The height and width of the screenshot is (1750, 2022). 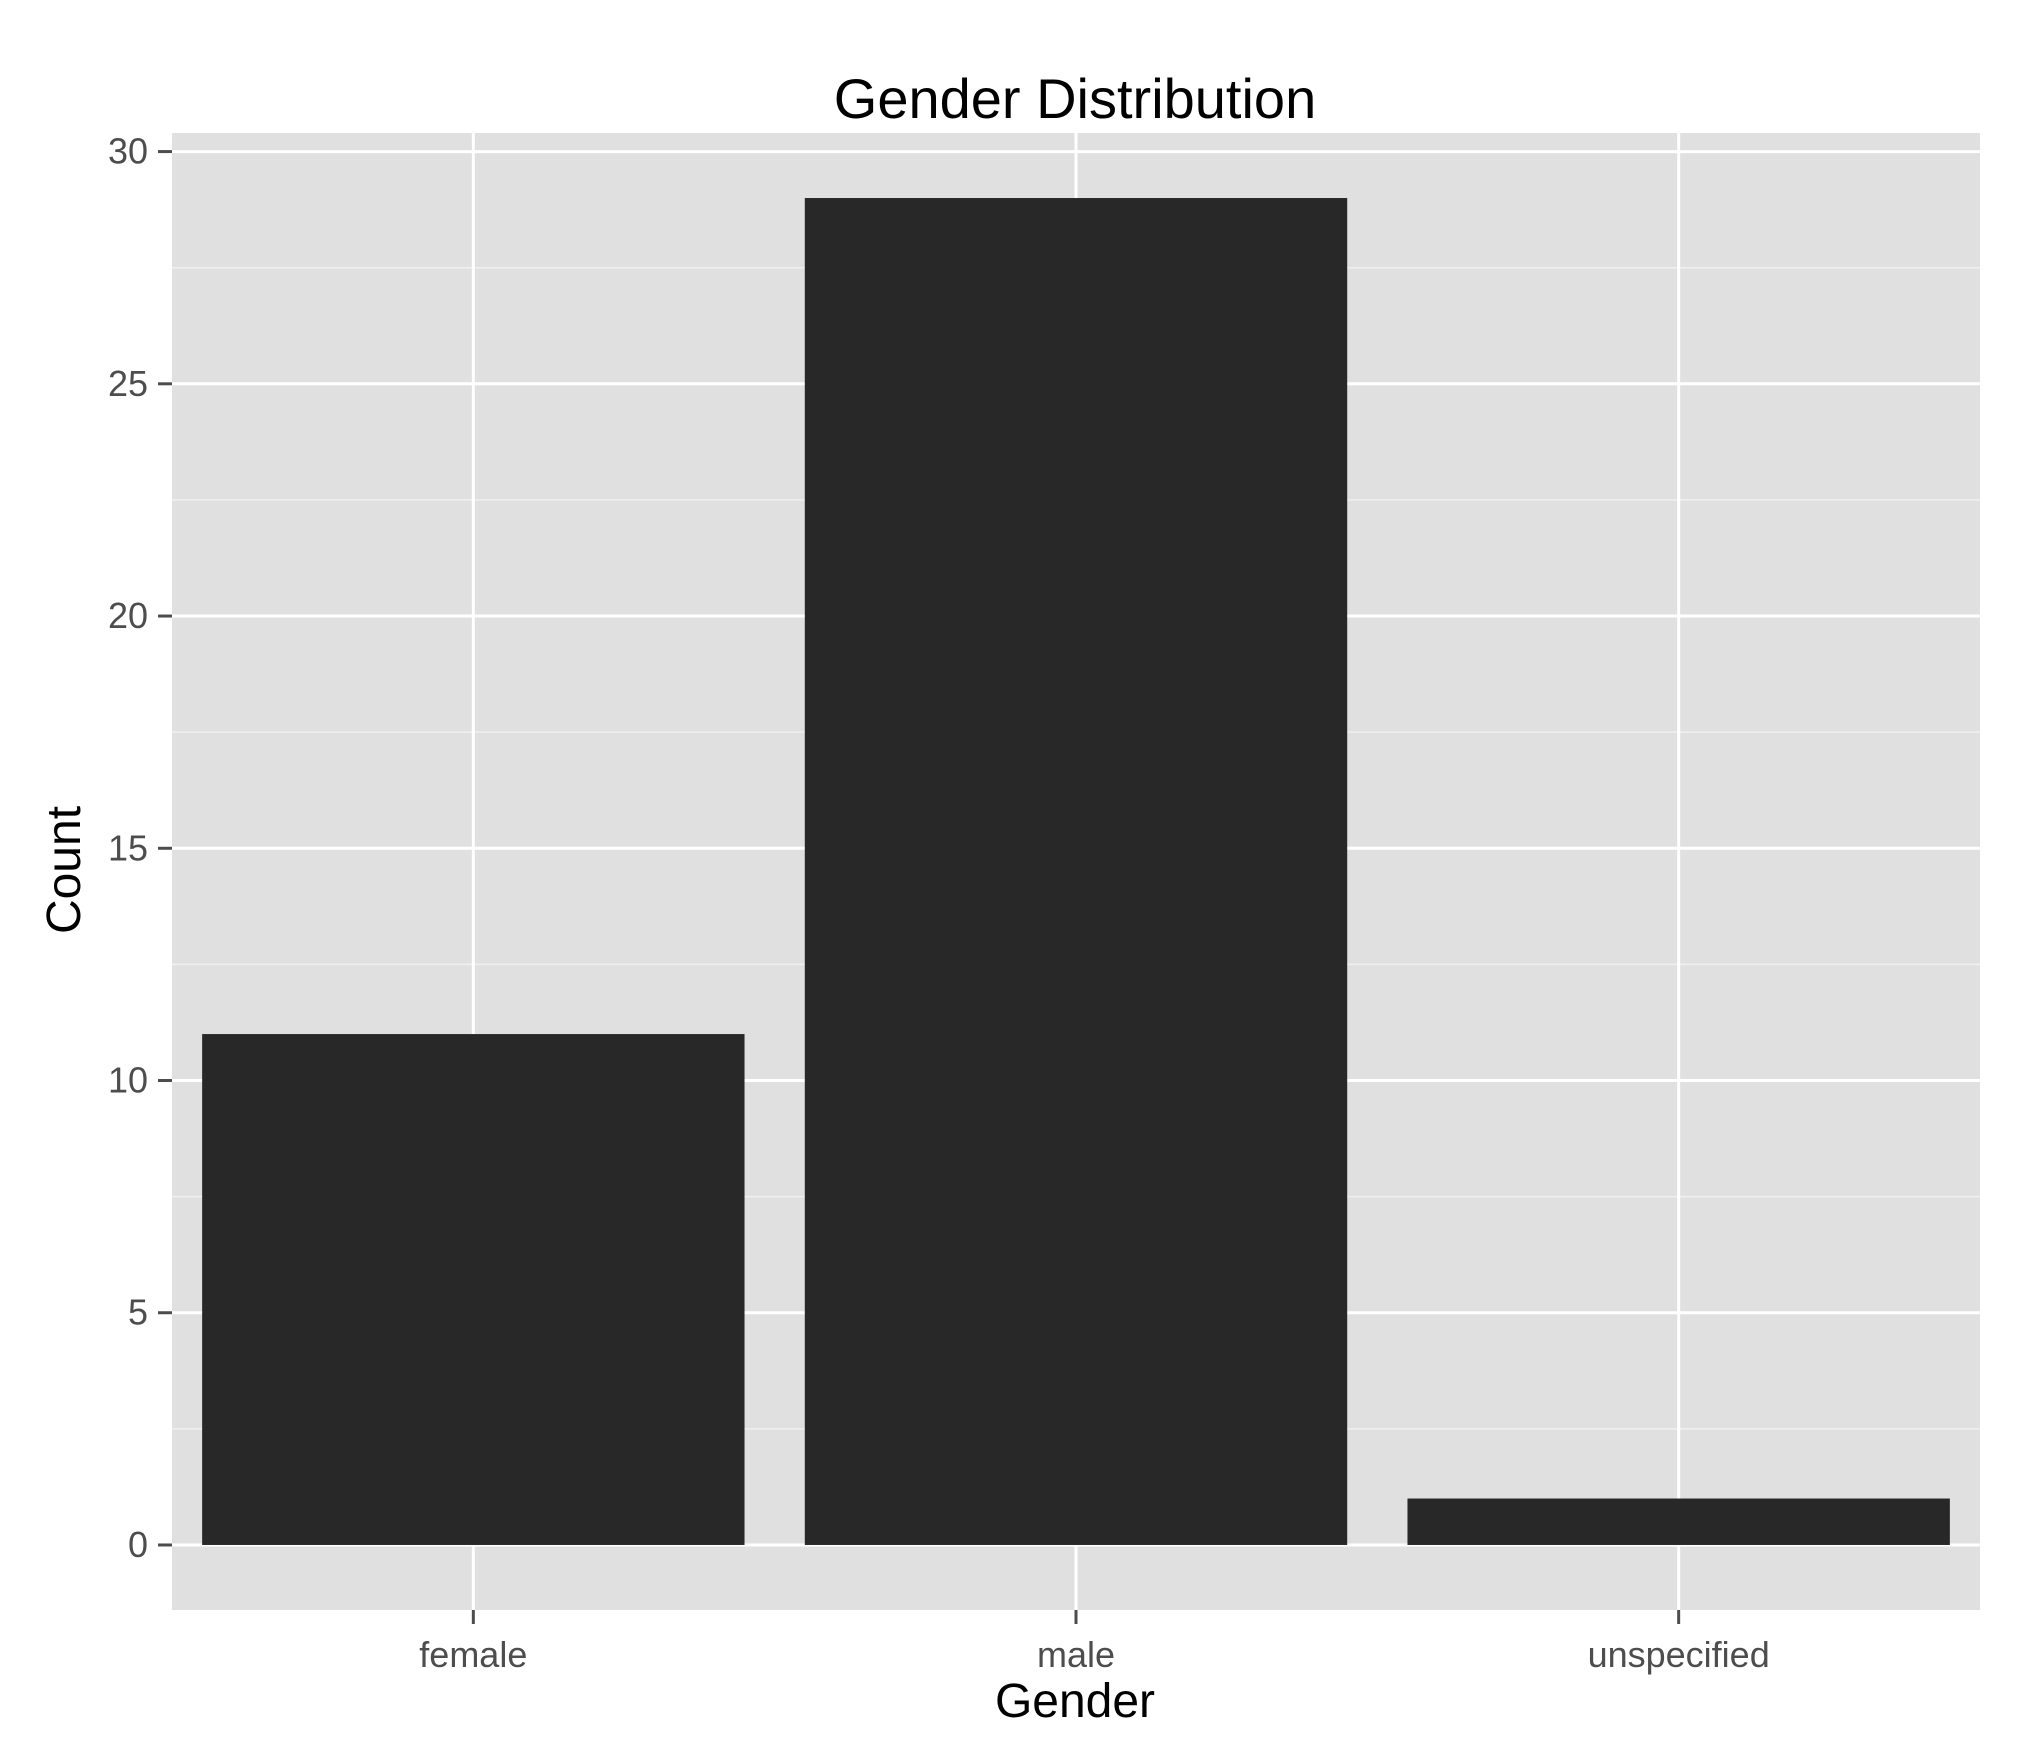 I want to click on y-tick-label: 20, so click(x=128, y=615).